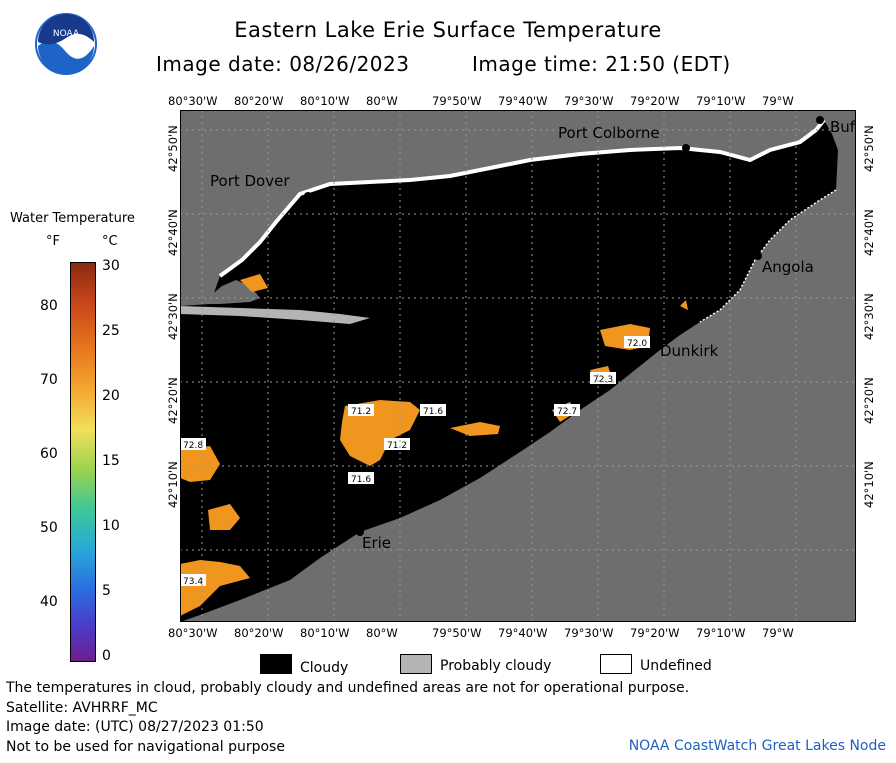 The image size is (896, 763). I want to click on temp-label: 72.0, so click(637, 344).